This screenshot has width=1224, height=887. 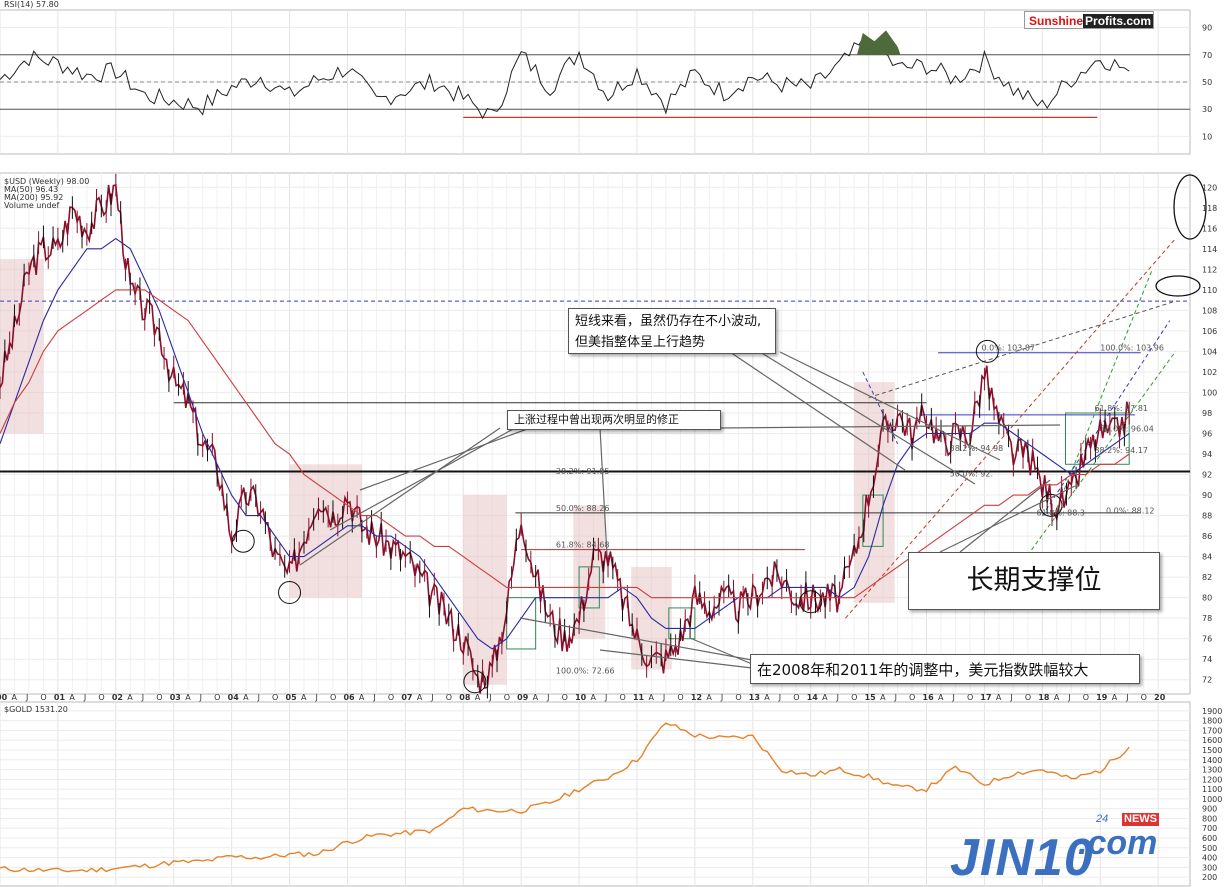 What do you see at coordinates (31, 189) in the screenshot?
I see `usd-legend-item: MA(50) 96.43` at bounding box center [31, 189].